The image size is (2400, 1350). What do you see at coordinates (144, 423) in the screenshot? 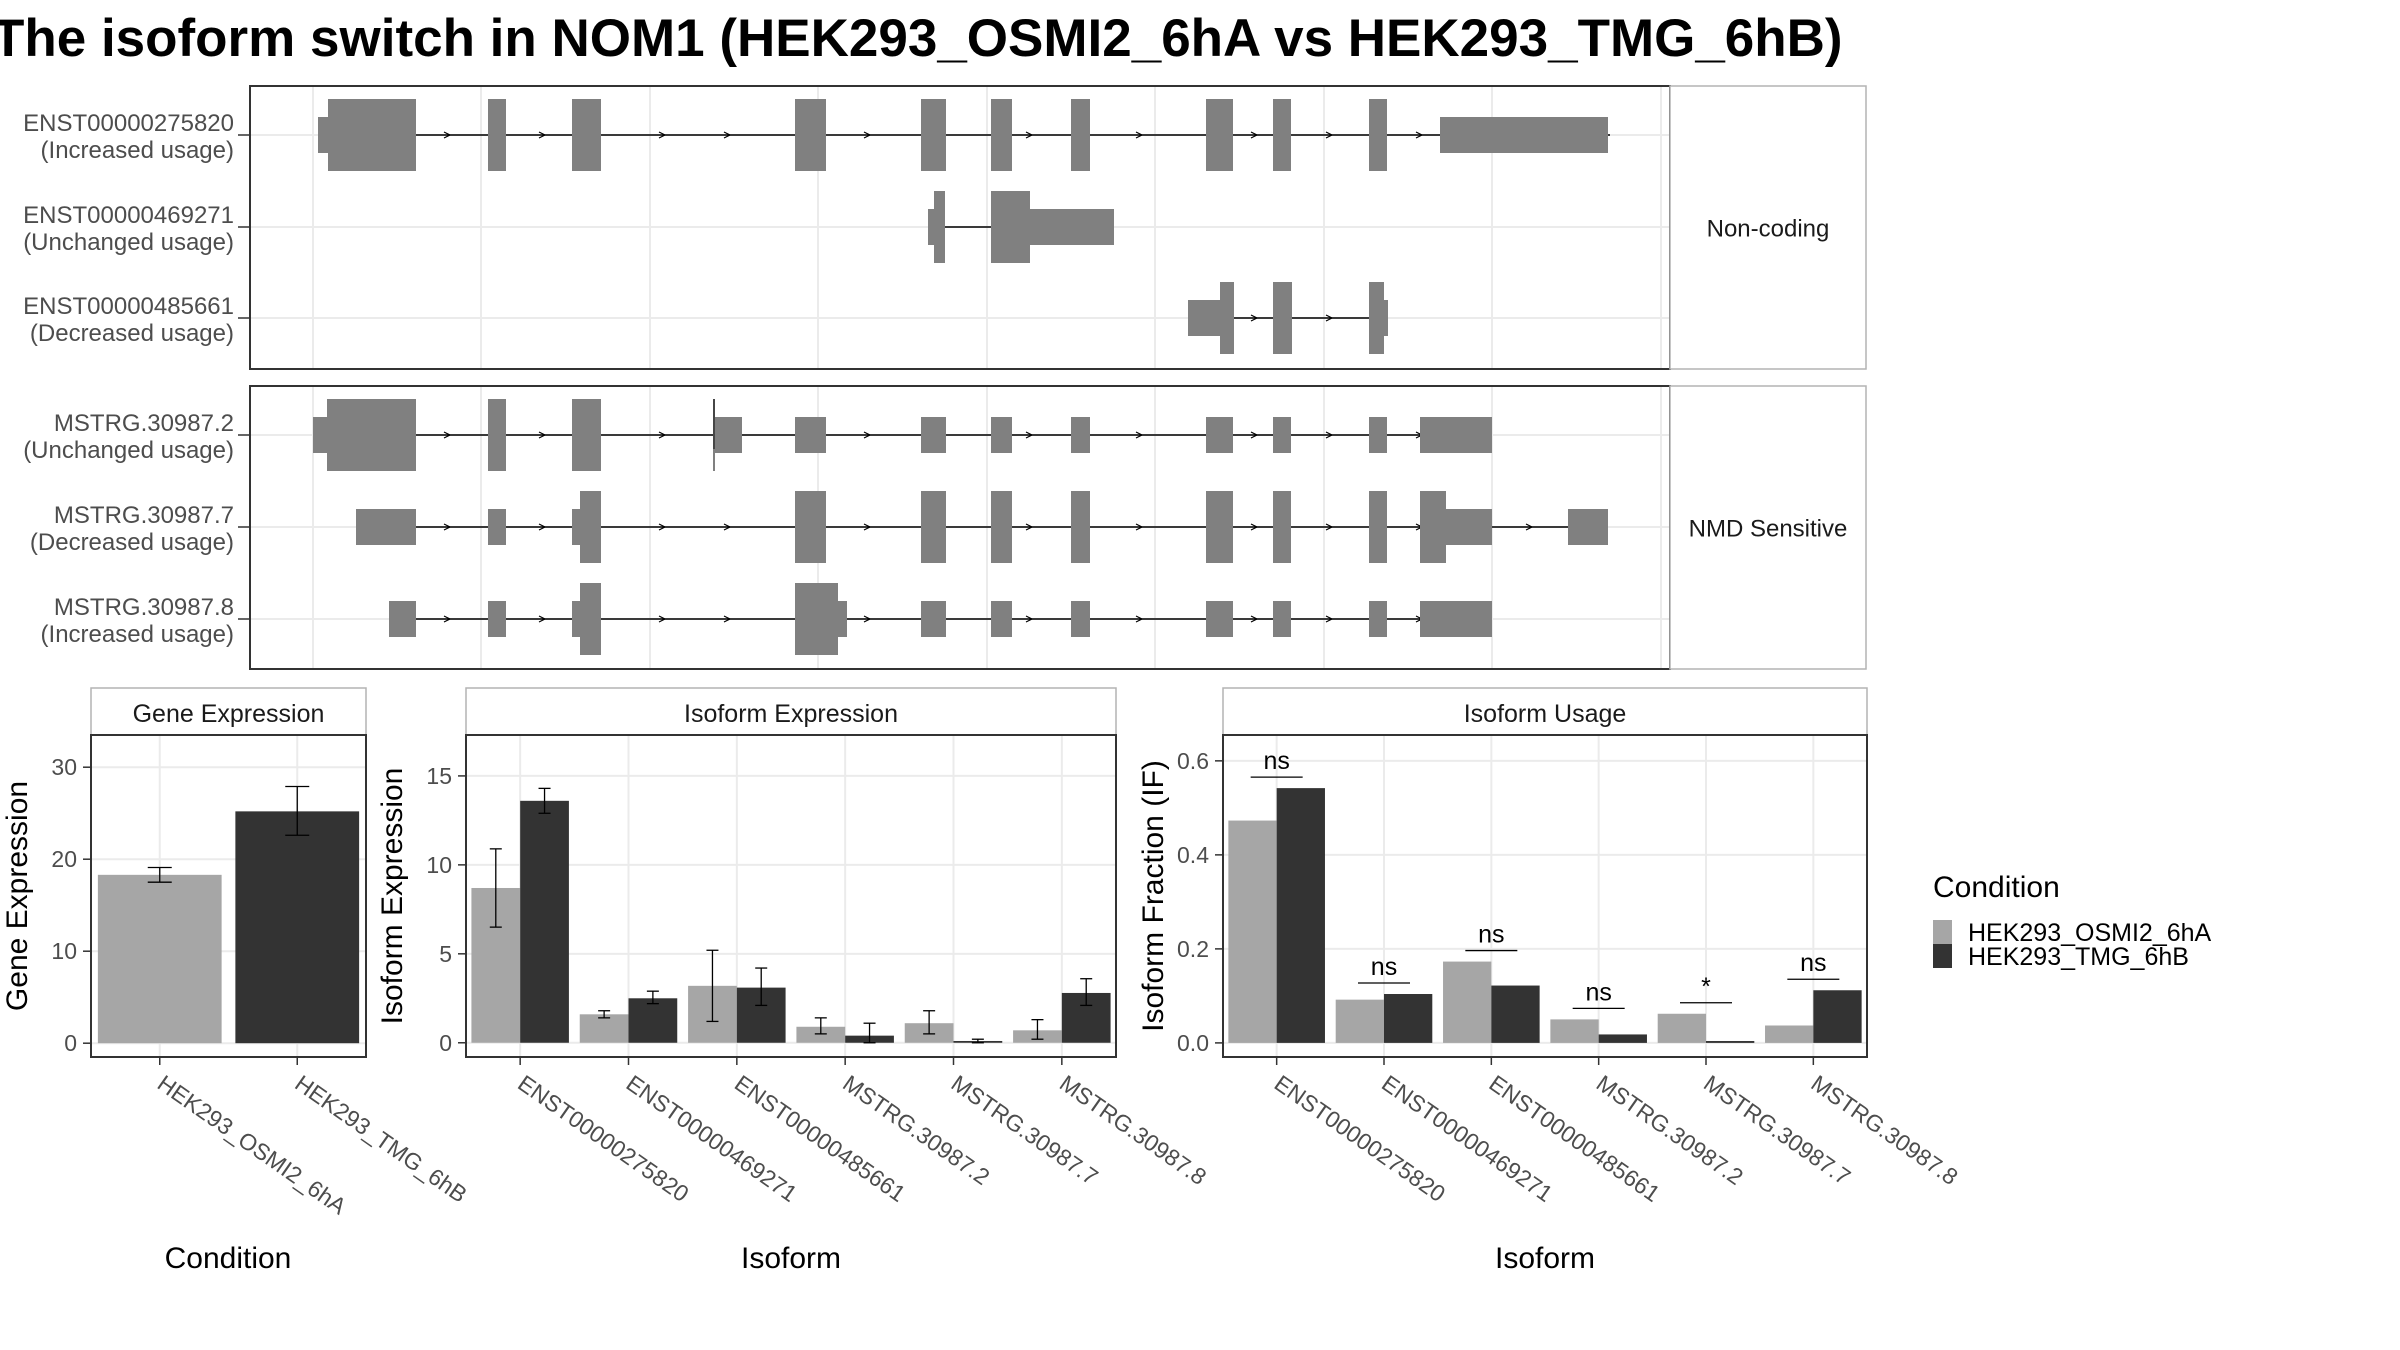
I see `isoform-label-id: MSTRG.30987.2` at bounding box center [144, 423].